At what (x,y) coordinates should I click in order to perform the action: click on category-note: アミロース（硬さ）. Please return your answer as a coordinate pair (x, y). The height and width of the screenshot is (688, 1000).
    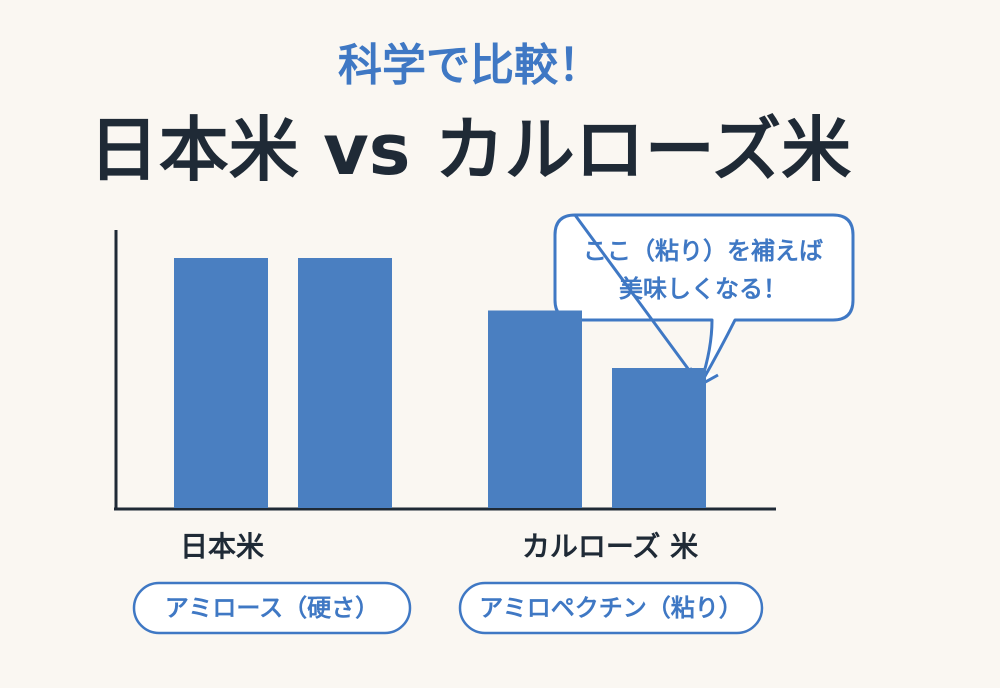
    Looking at the image, I should click on (272, 608).